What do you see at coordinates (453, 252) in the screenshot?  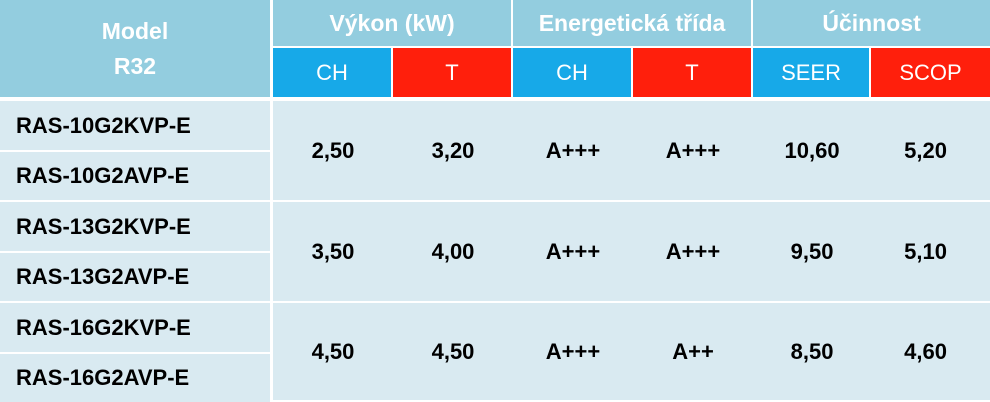 I see `vykon-t-value: 4,00` at bounding box center [453, 252].